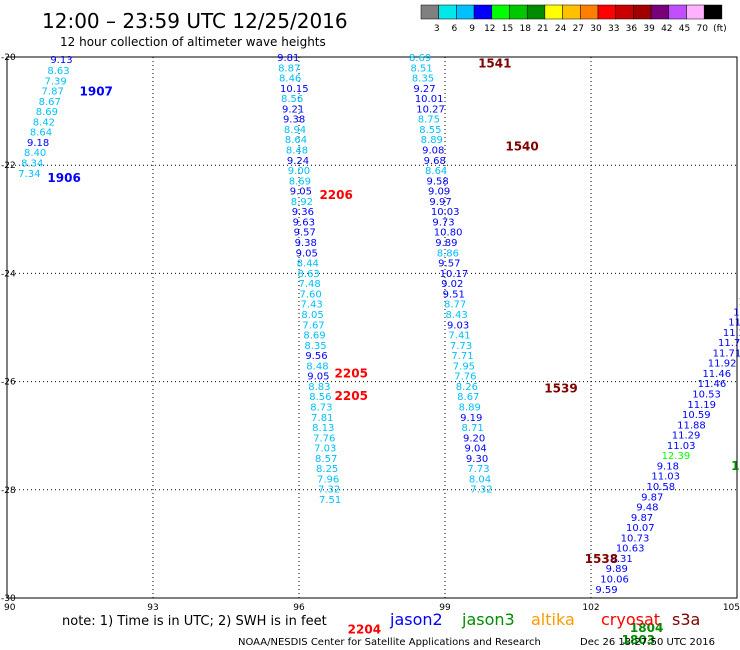 This screenshot has height=650, width=740. Describe the element at coordinates (617, 569) in the screenshot. I see `wave-height-value: 9.89` at that location.